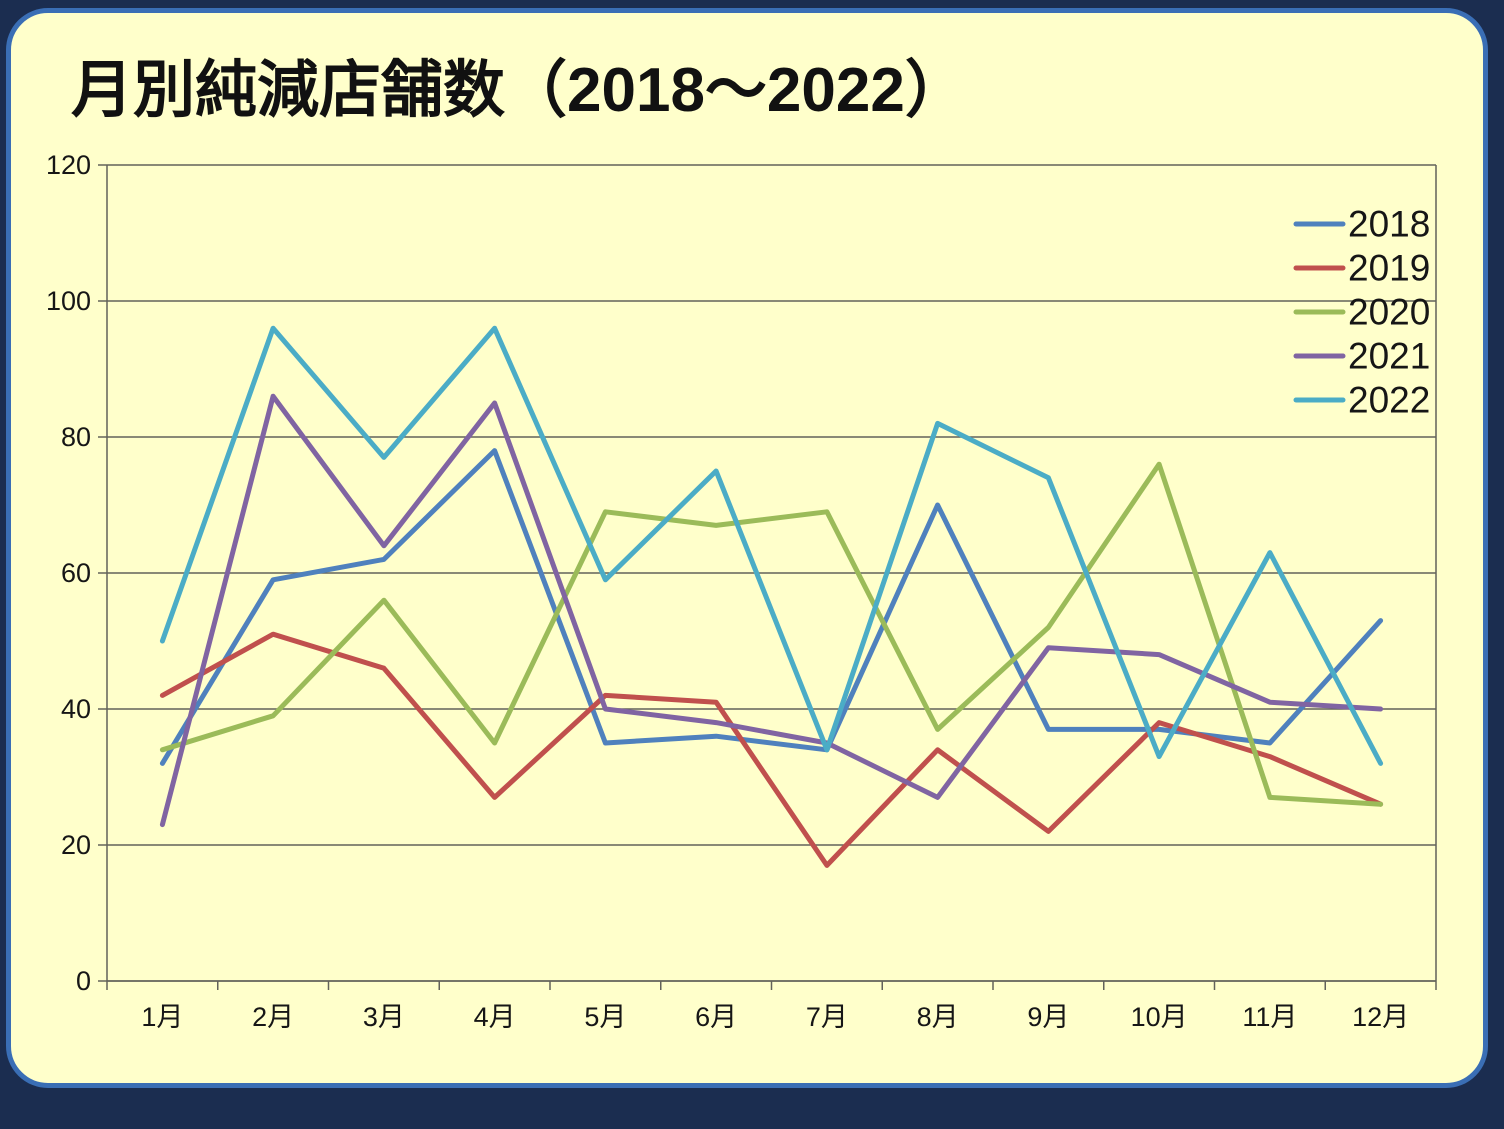 This screenshot has height=1129, width=1504. What do you see at coordinates (76, 573) in the screenshot?
I see `y-axis-label-60: 60` at bounding box center [76, 573].